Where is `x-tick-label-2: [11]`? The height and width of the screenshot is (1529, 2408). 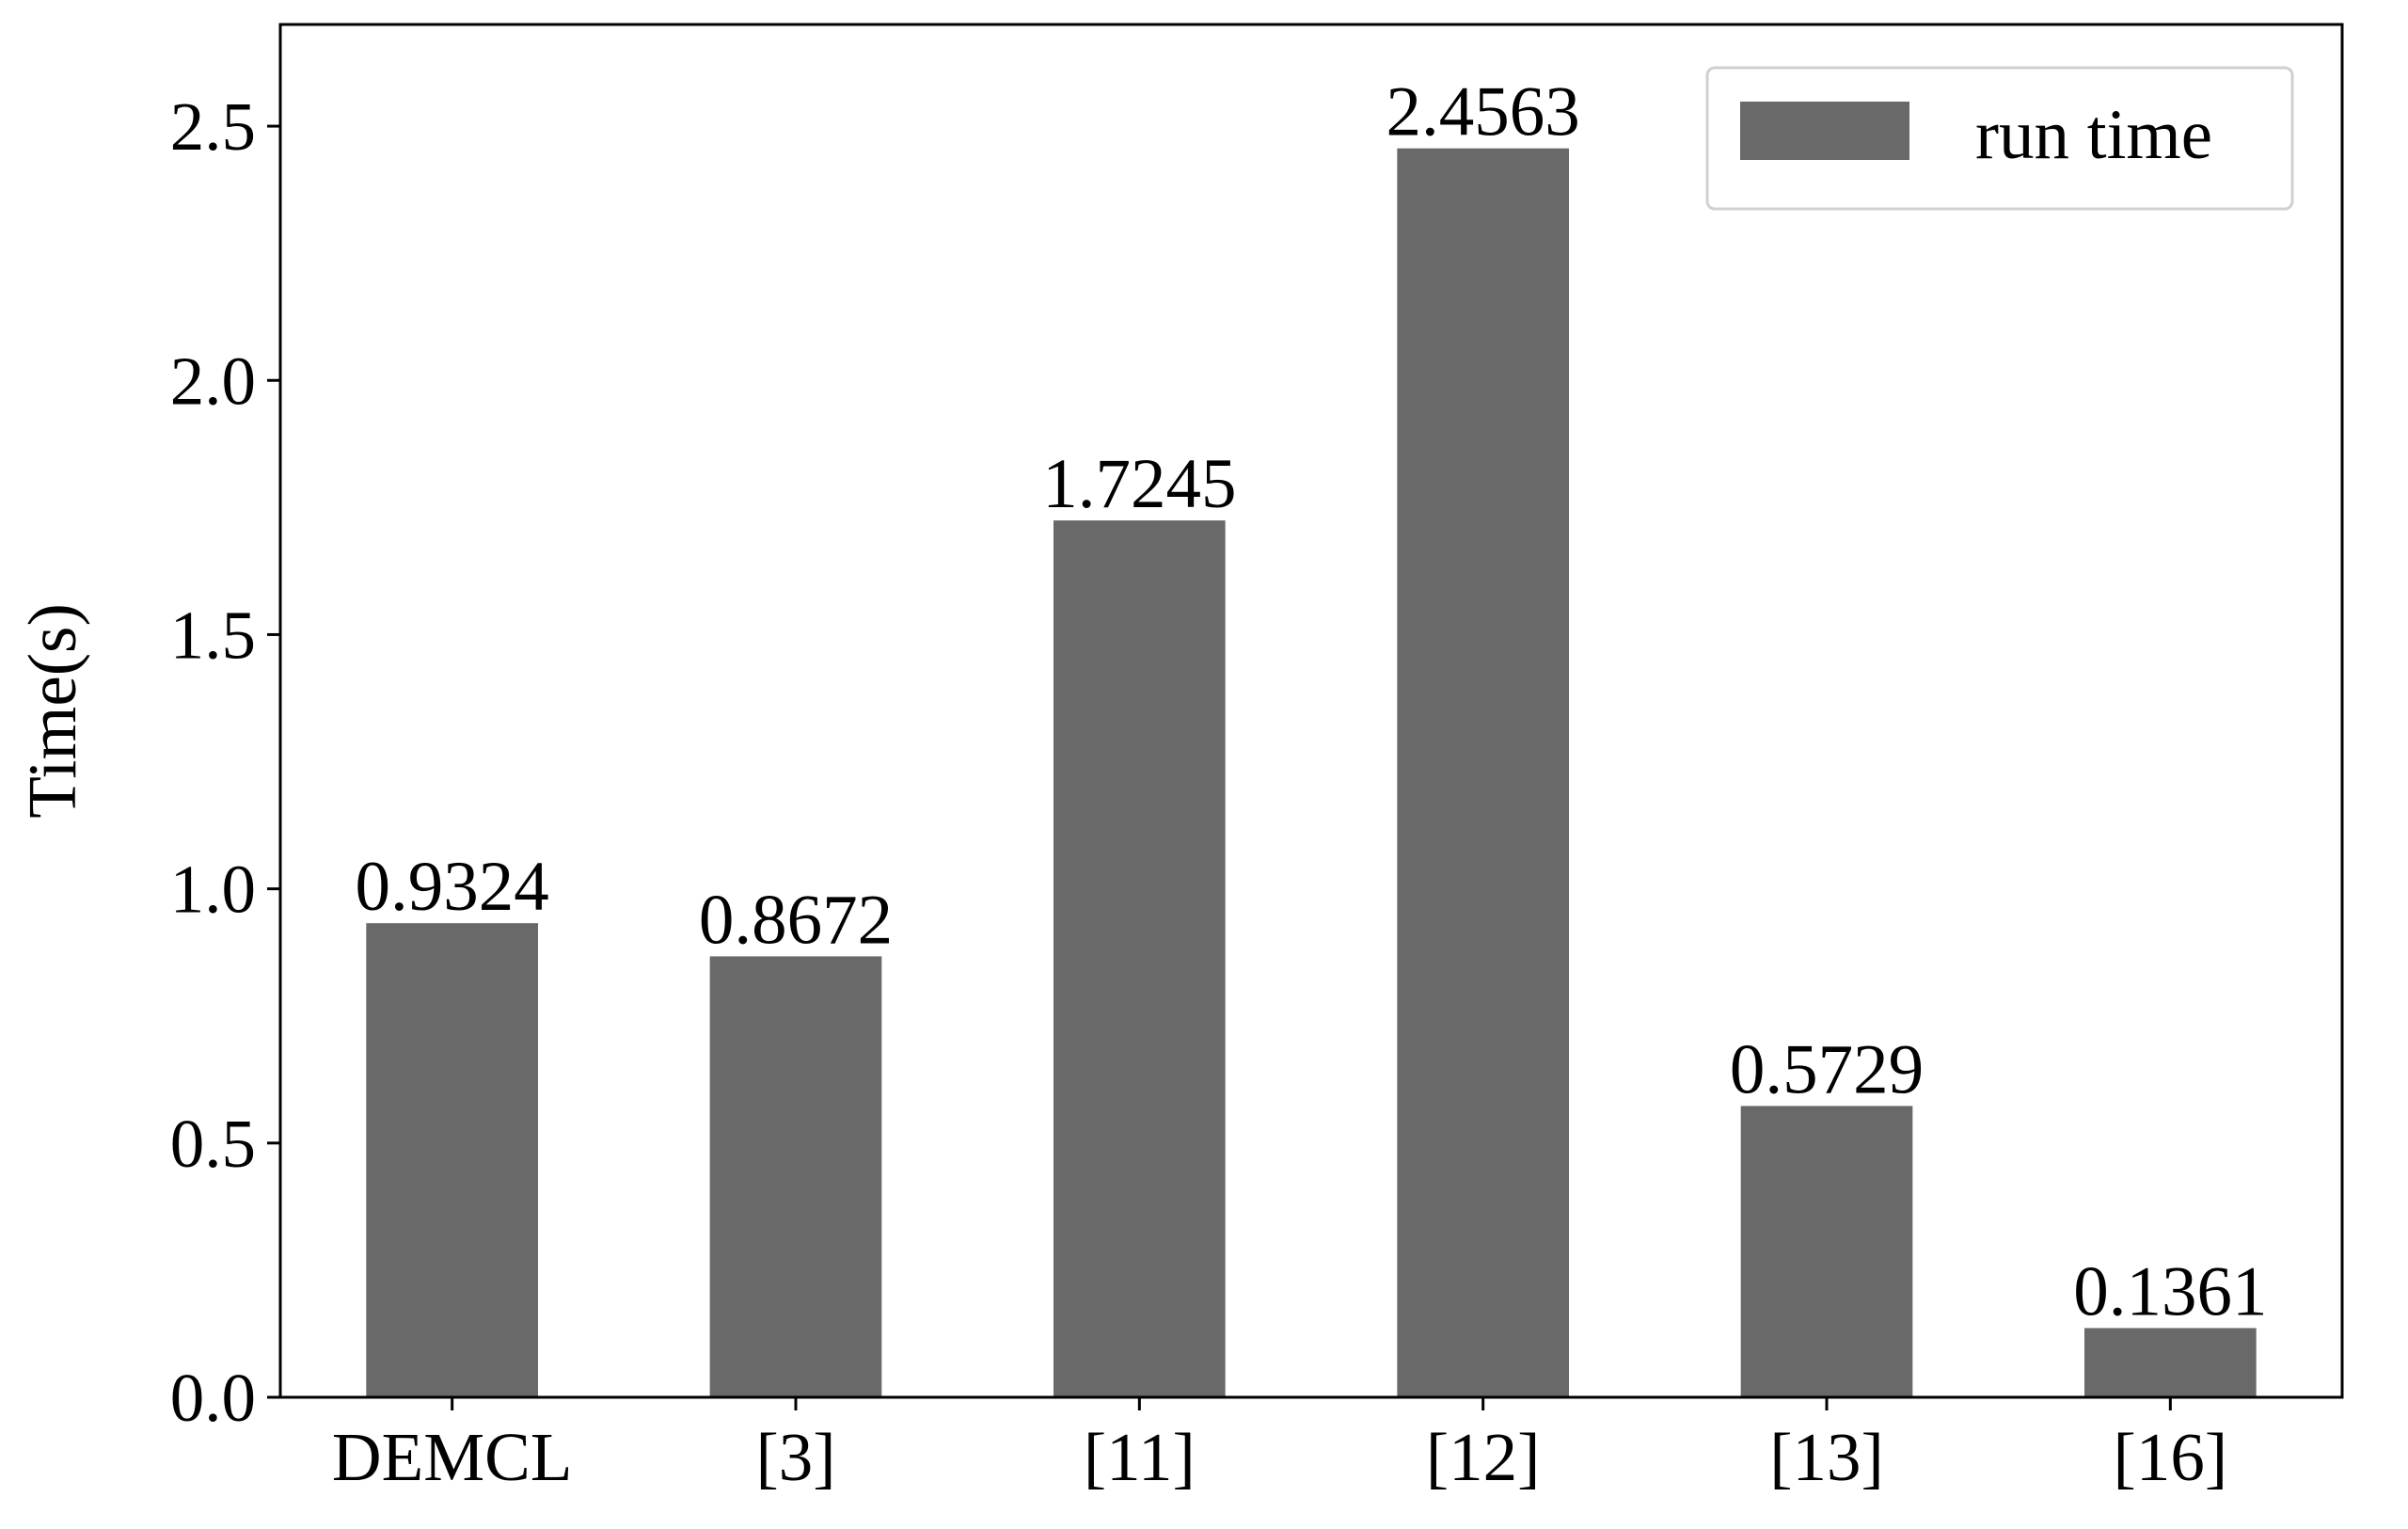
x-tick-label-2: [11] is located at coordinates (1140, 1457).